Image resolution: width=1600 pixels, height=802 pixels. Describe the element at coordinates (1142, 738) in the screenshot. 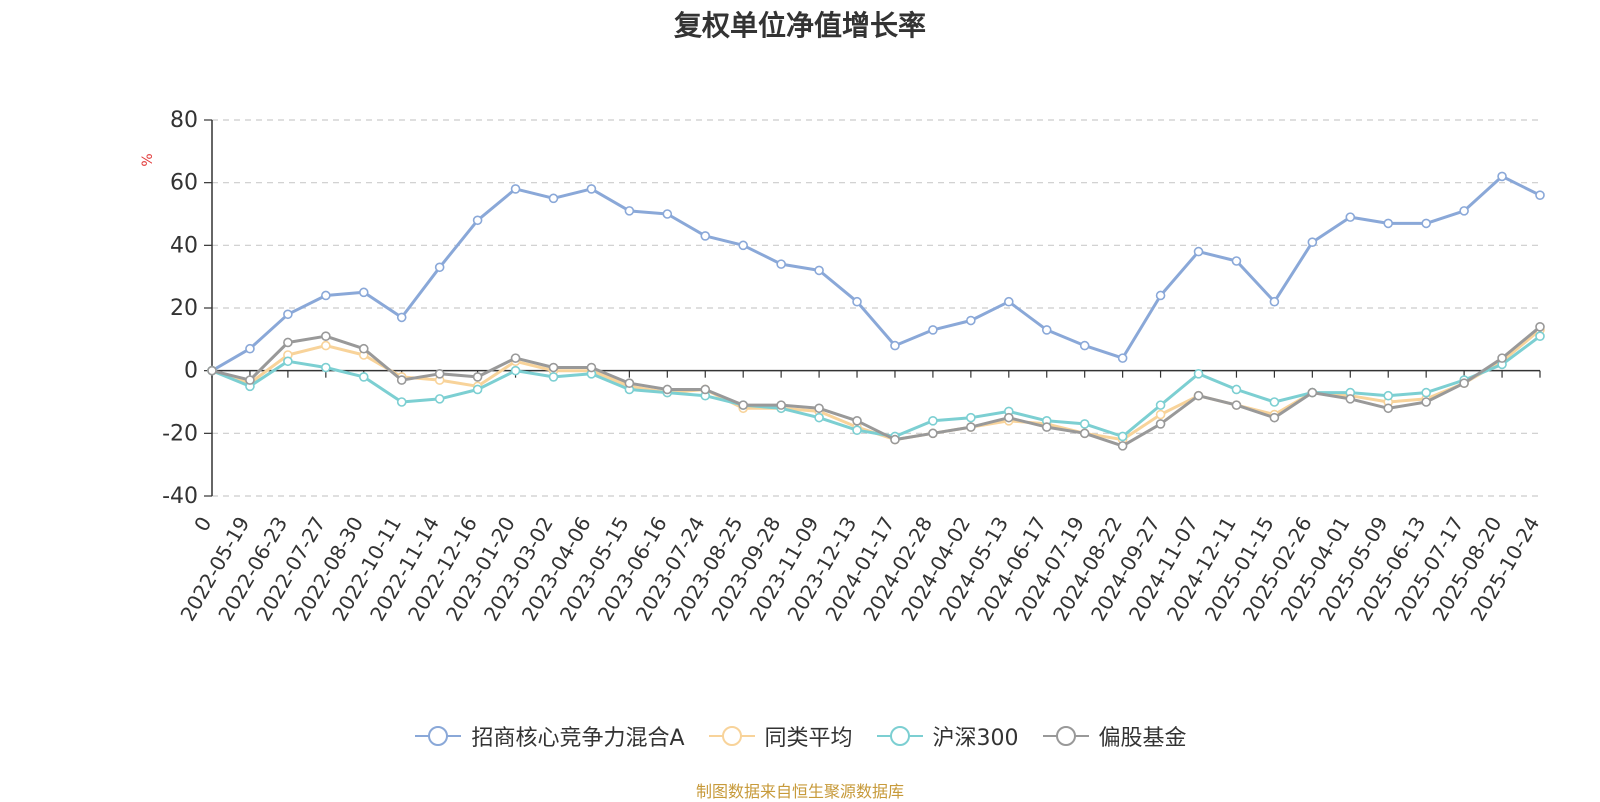

I see `legend-label-3: 偏股基金` at that location.